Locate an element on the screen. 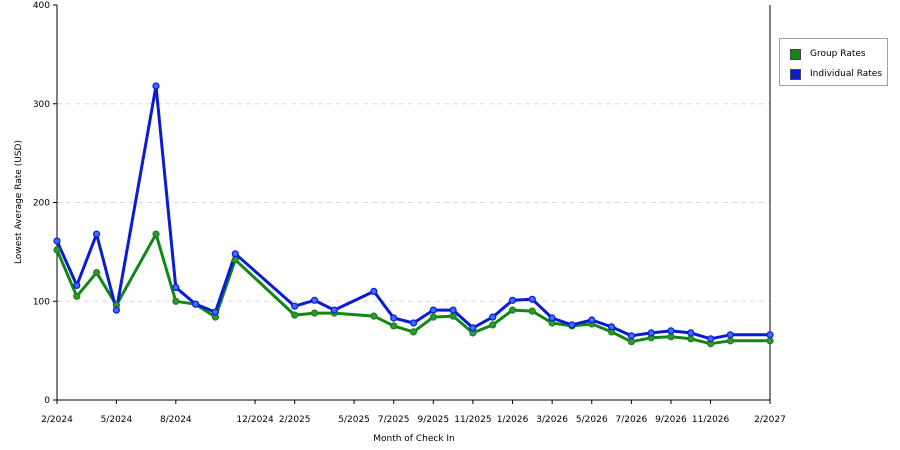  legend: Group Rates Individual Rates is located at coordinates (833, 62).